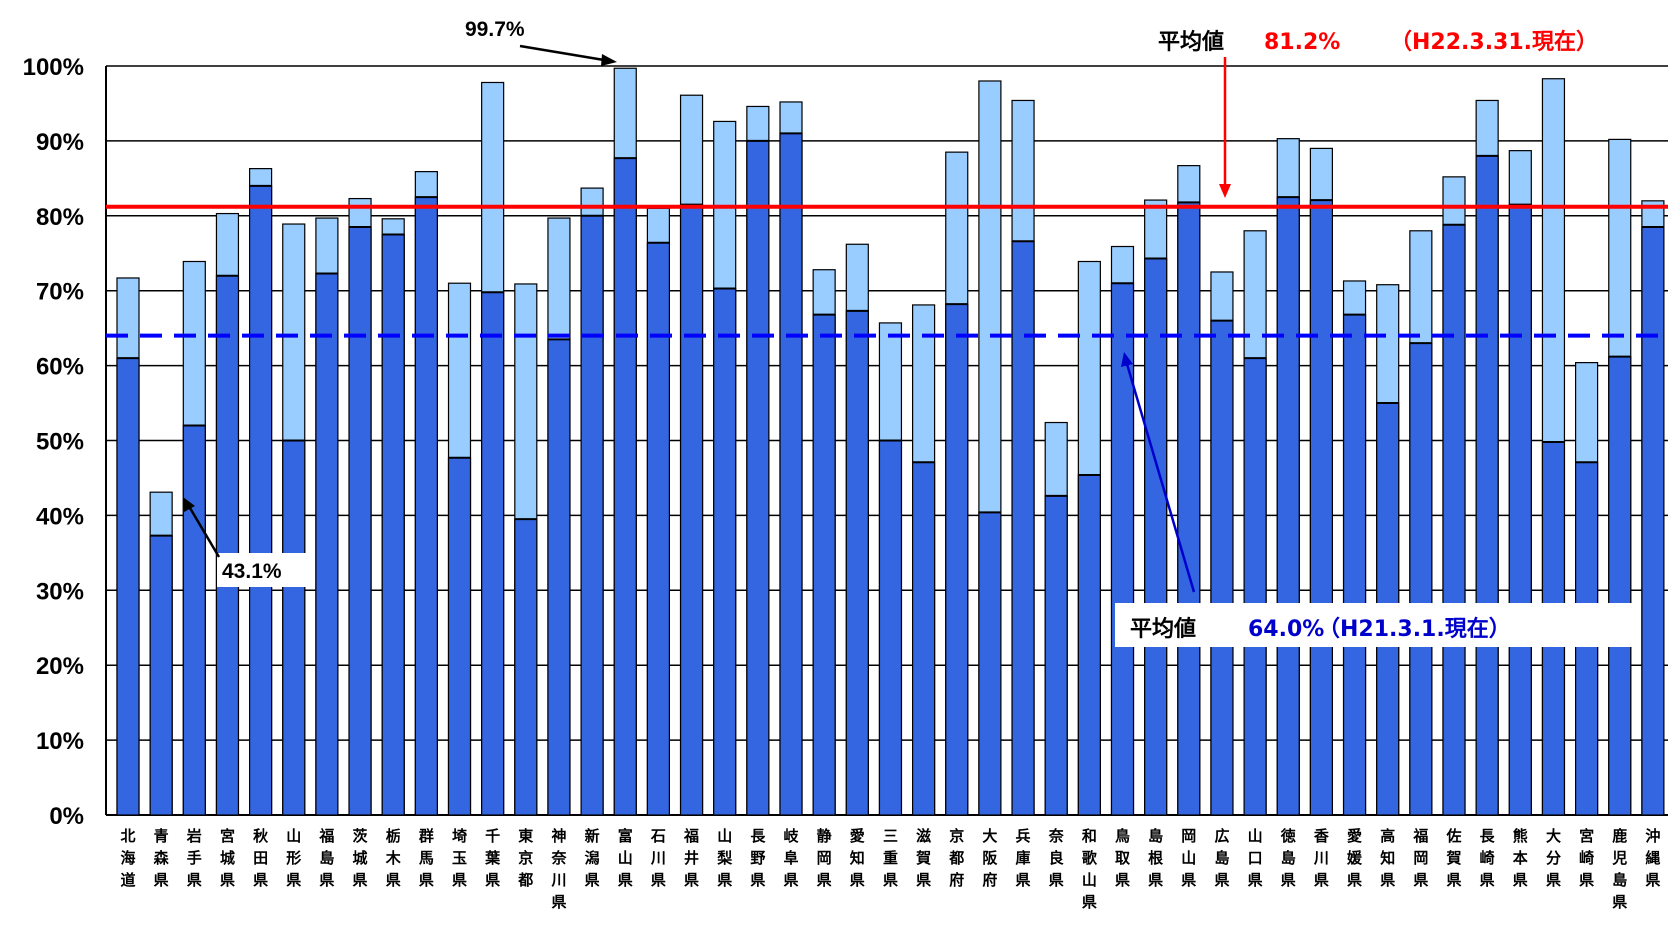 The height and width of the screenshot is (933, 1668). I want to click on x-category-label: 京都府, so click(956, 858).